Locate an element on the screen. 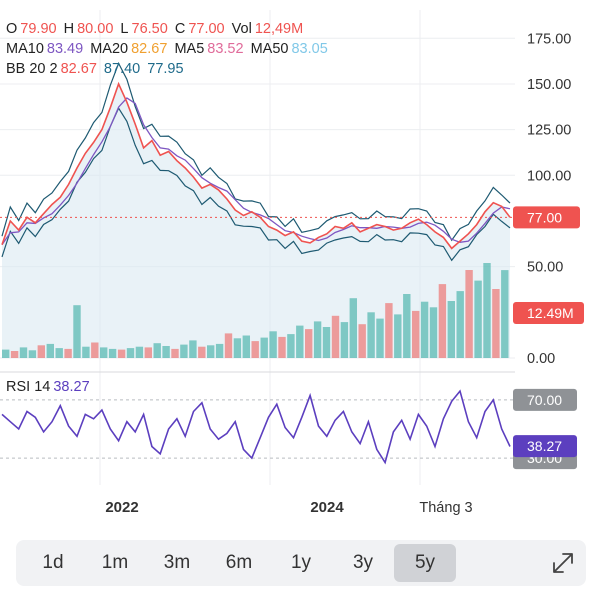 The width and height of the screenshot is (600, 600). bb-legend: BB 20 2 82.67 87.40 77.95 is located at coordinates (96, 69).